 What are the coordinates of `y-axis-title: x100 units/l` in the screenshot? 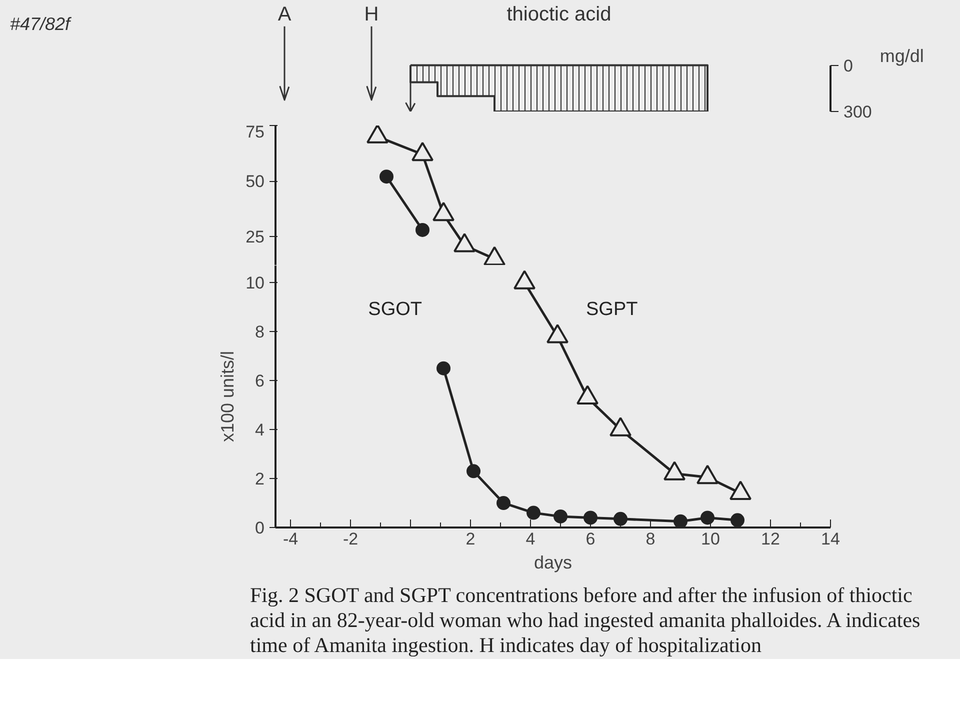 It's located at (228, 396).